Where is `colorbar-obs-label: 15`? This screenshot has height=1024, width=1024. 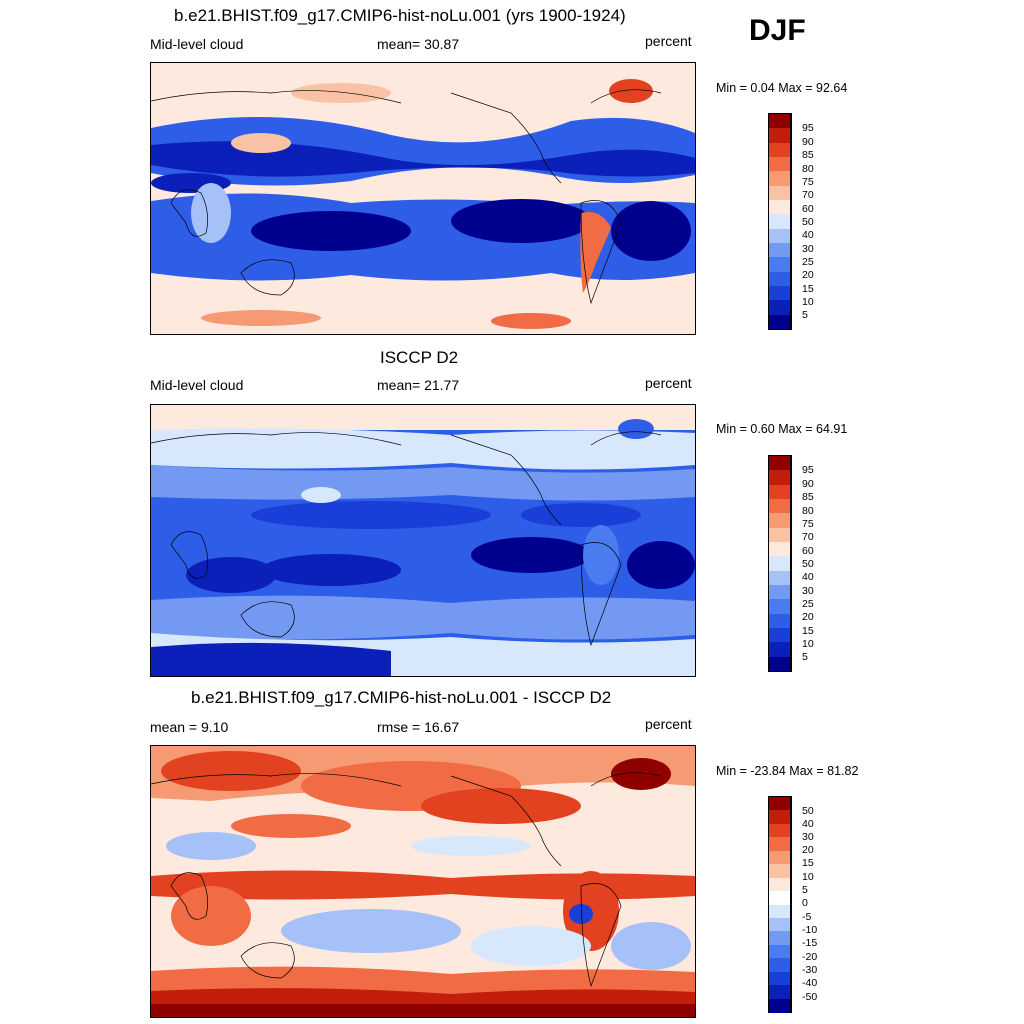
colorbar-obs-label: 15 is located at coordinates (808, 631).